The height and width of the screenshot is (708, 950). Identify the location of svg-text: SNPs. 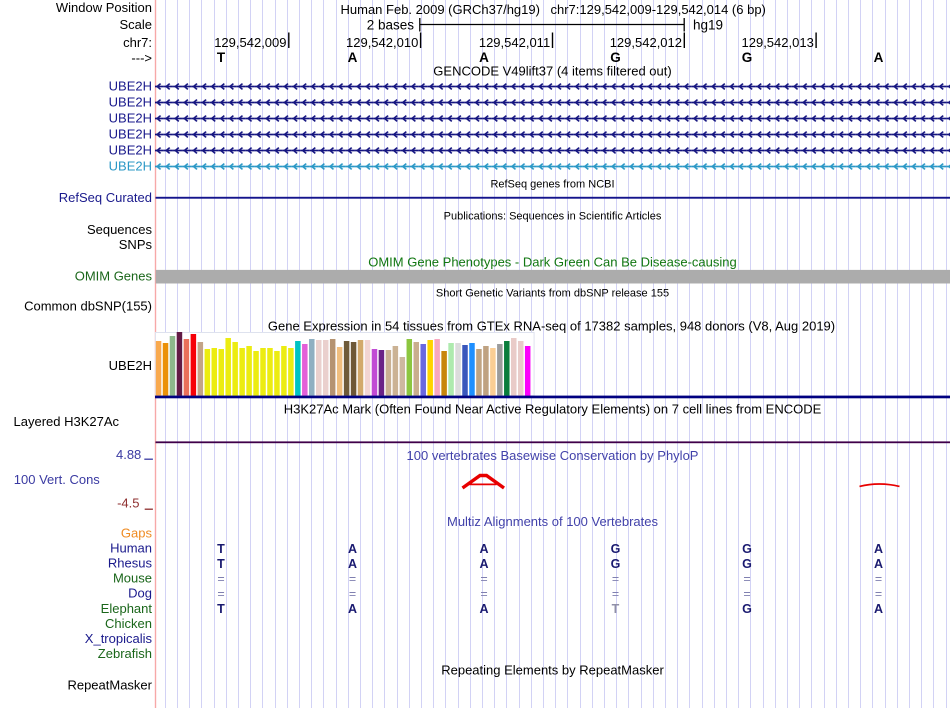
(136, 244).